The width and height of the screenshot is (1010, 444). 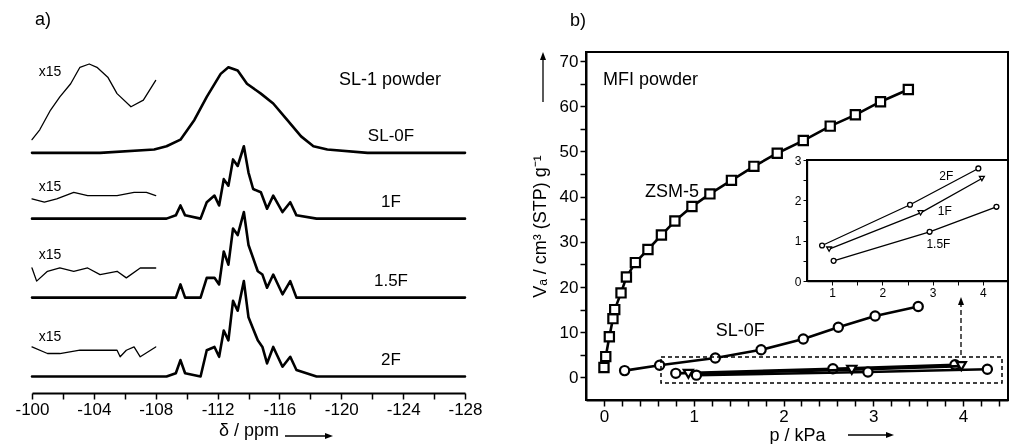 I want to click on x-tick-label: -116, so click(x=280, y=409).